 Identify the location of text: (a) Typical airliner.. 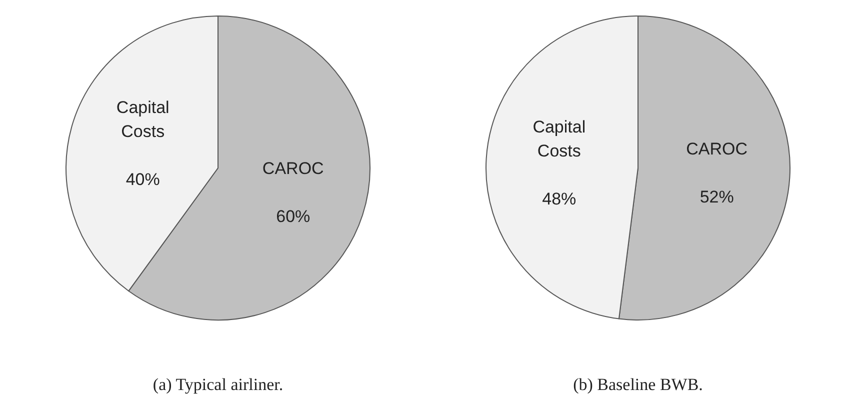
(218, 384).